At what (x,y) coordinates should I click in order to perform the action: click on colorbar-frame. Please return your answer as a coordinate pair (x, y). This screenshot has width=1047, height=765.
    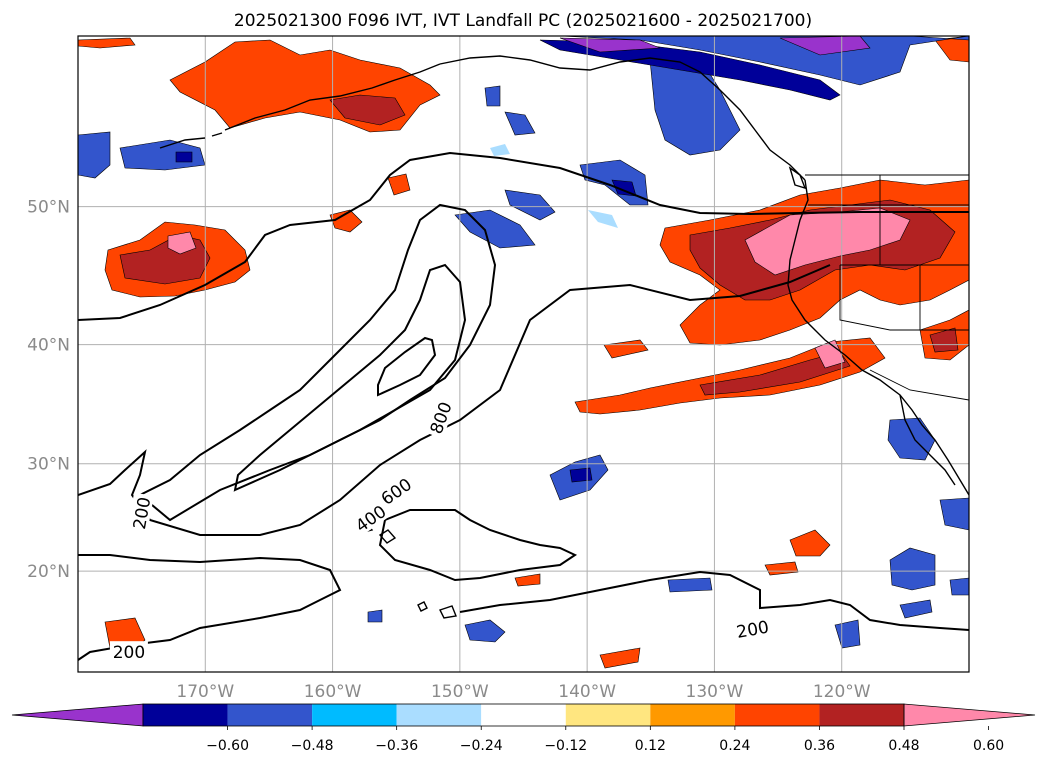
    Looking at the image, I should click on (523, 715).